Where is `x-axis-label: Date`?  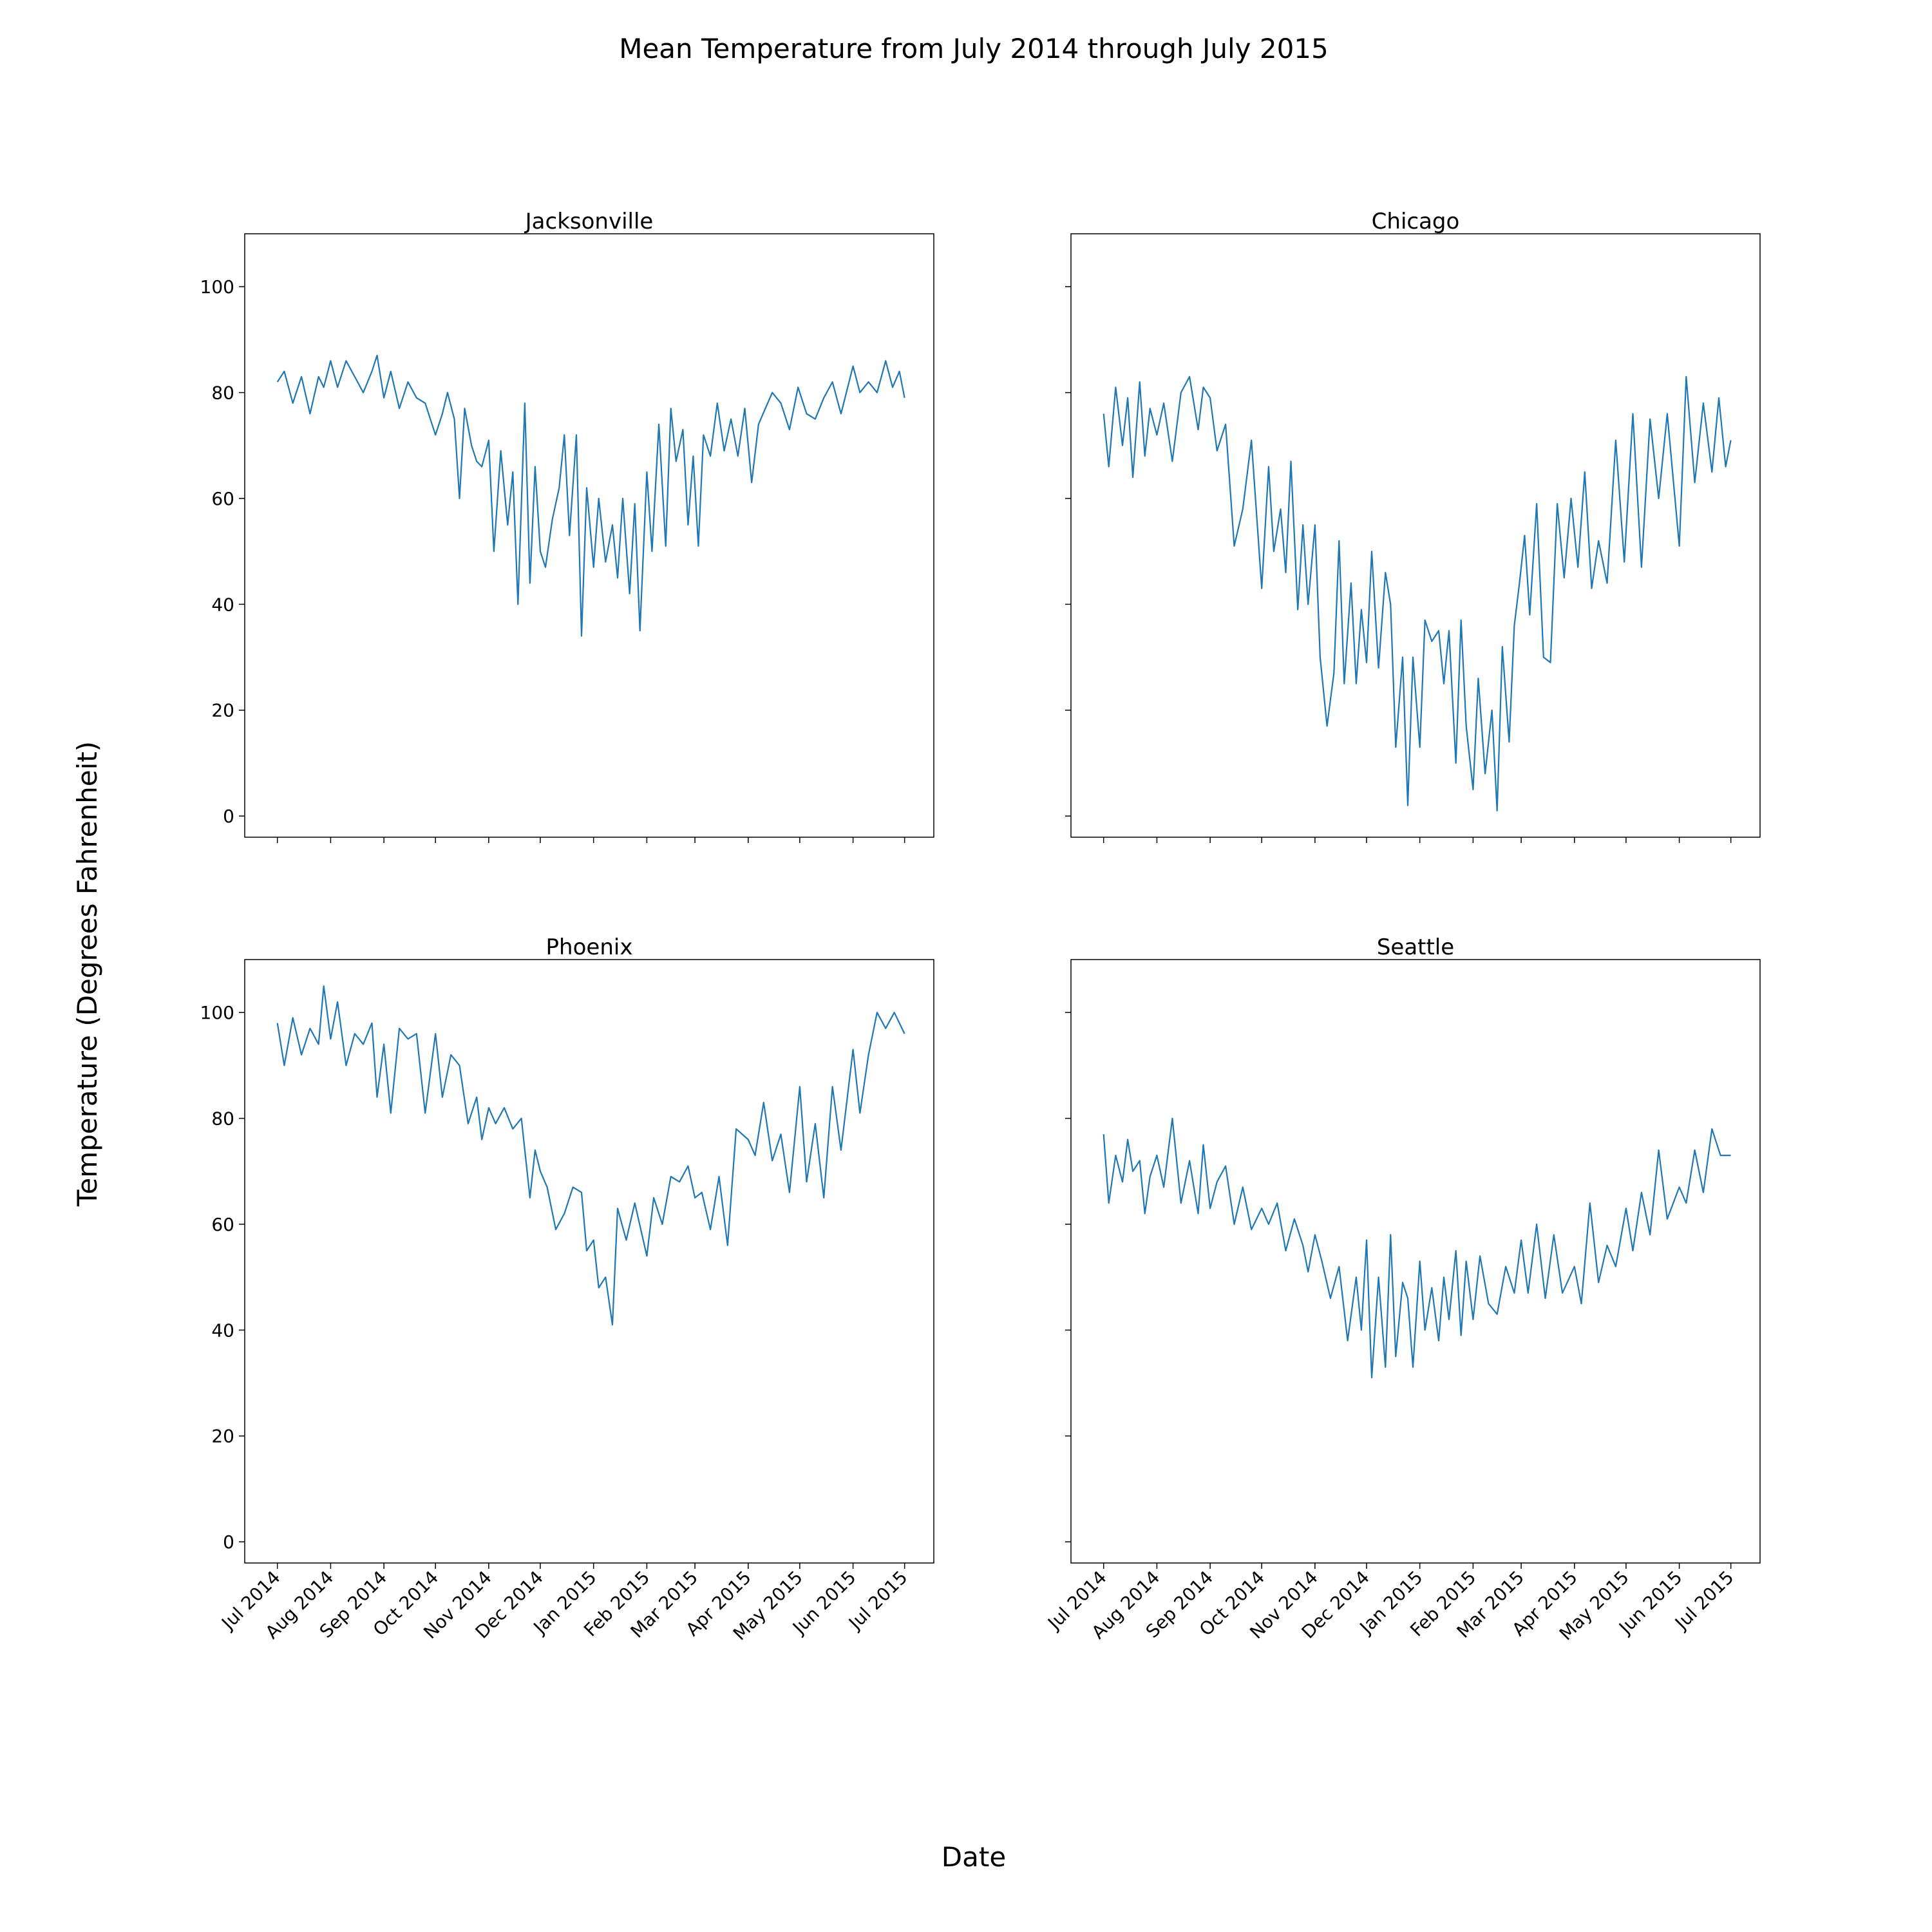
x-axis-label: Date is located at coordinates (974, 1857).